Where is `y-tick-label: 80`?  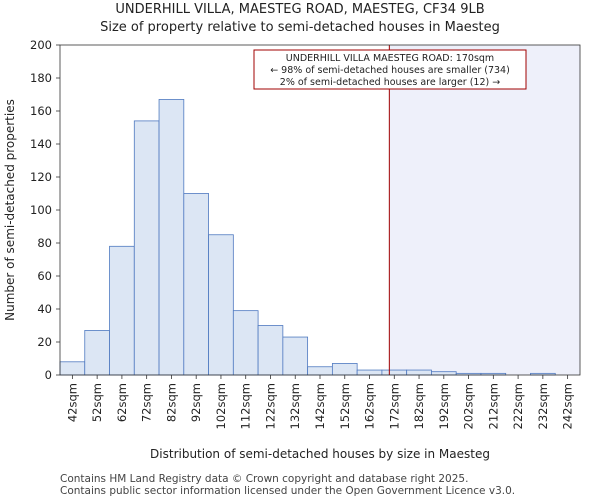
y-tick-label: 80 is located at coordinates (44, 243).